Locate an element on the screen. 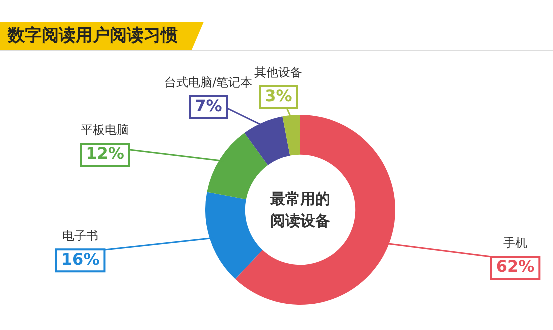 Image resolution: width=553 pixels, height=330 pixels. slice-label: 电子书 is located at coordinates (80, 235).